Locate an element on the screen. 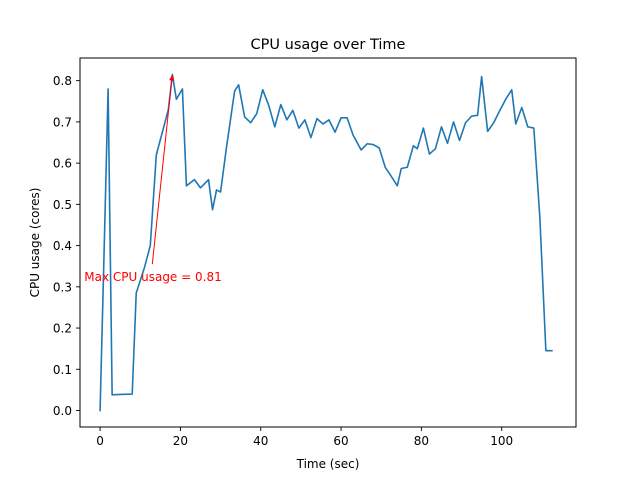 The width and height of the screenshot is (640, 485). y-tick-label: 0.3 is located at coordinates (62, 287).